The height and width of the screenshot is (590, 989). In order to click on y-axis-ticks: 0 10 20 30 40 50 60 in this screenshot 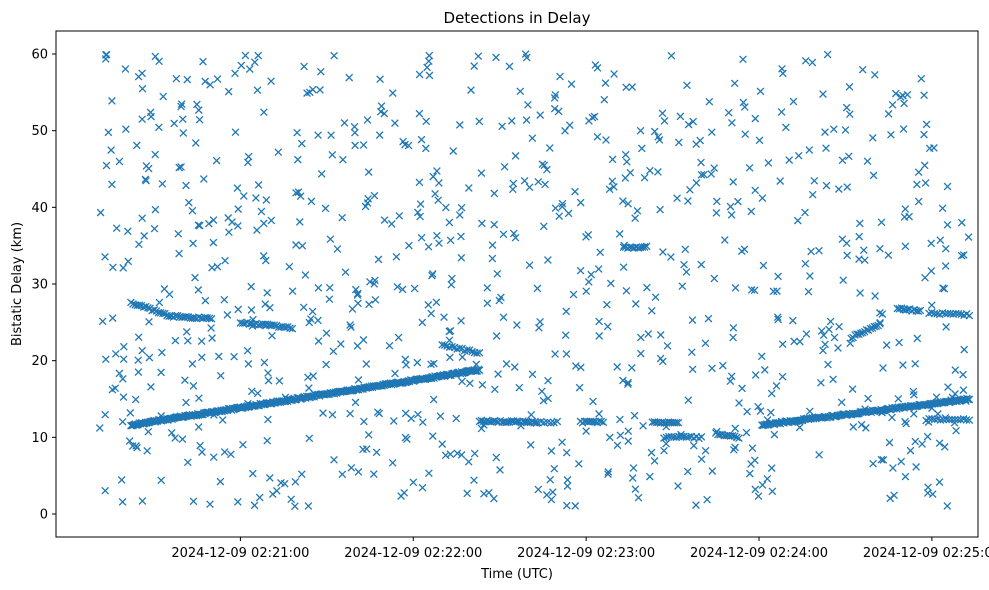, I will do `click(43, 285)`.